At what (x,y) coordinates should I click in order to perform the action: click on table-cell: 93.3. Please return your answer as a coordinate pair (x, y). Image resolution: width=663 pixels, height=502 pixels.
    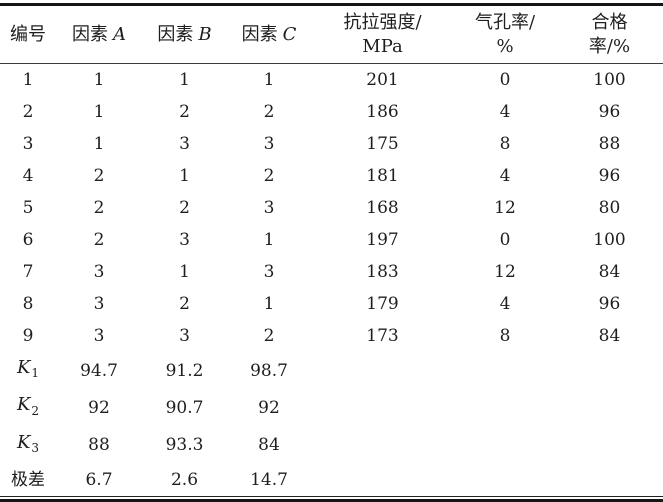
    Looking at the image, I should click on (184, 445).